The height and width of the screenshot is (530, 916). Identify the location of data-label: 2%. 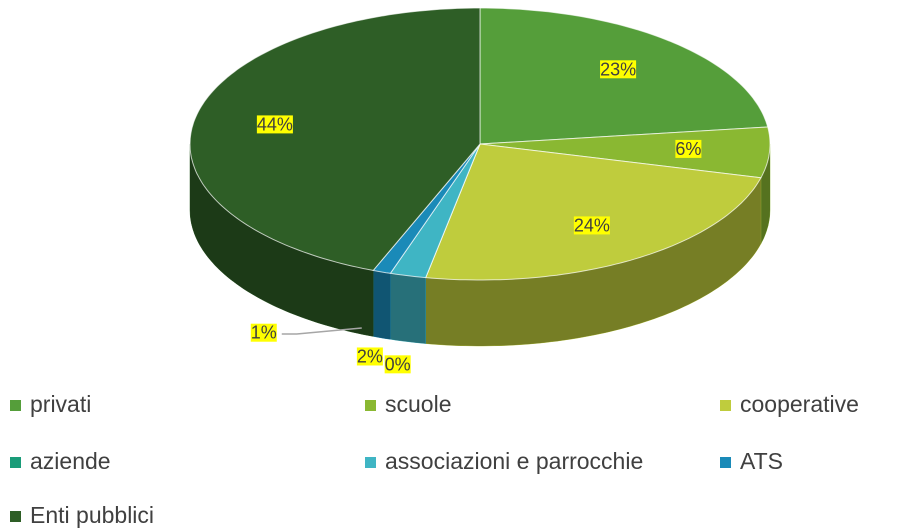
(370, 356).